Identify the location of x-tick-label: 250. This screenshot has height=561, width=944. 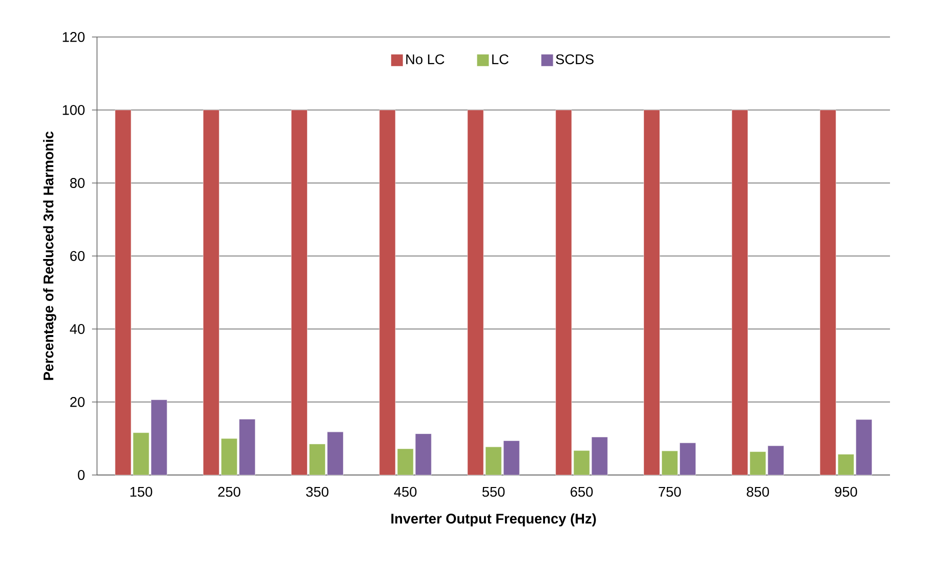
(229, 491).